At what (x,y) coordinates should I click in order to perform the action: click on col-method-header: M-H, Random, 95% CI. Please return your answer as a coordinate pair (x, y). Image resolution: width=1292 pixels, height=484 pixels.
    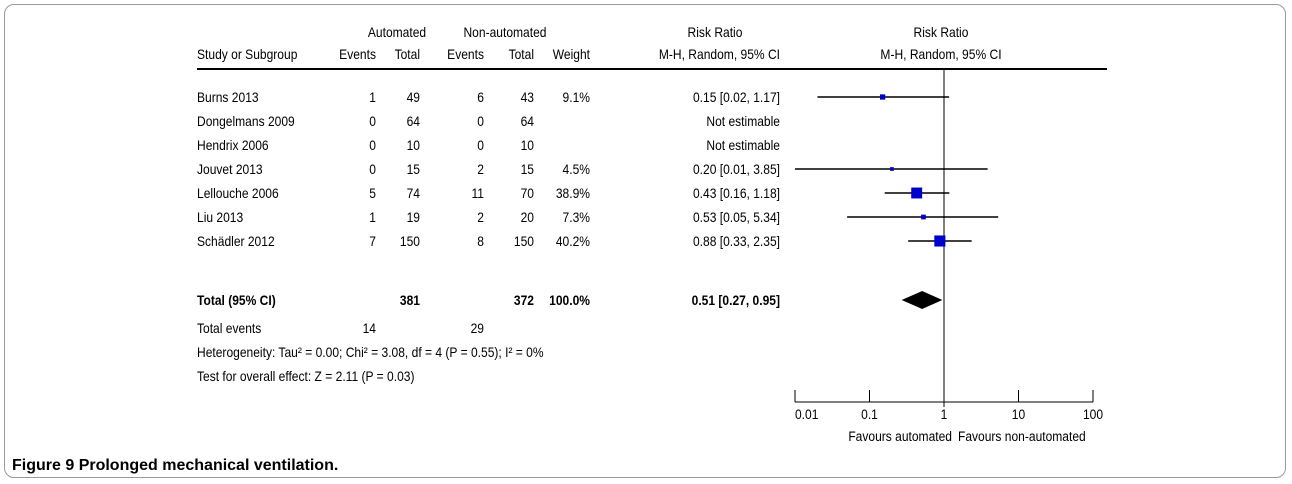
    Looking at the image, I should click on (719, 54).